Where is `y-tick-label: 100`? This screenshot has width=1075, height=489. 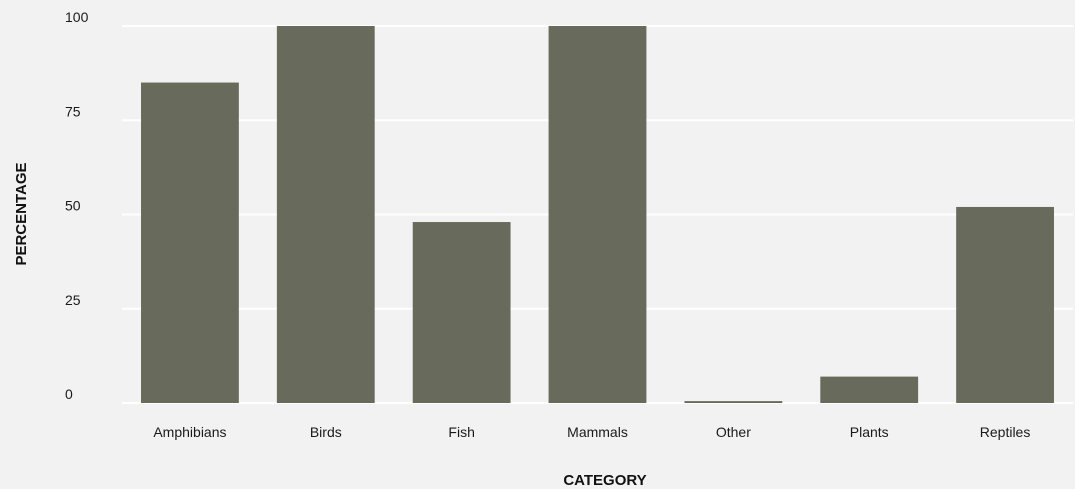 y-tick-label: 100 is located at coordinates (77, 17).